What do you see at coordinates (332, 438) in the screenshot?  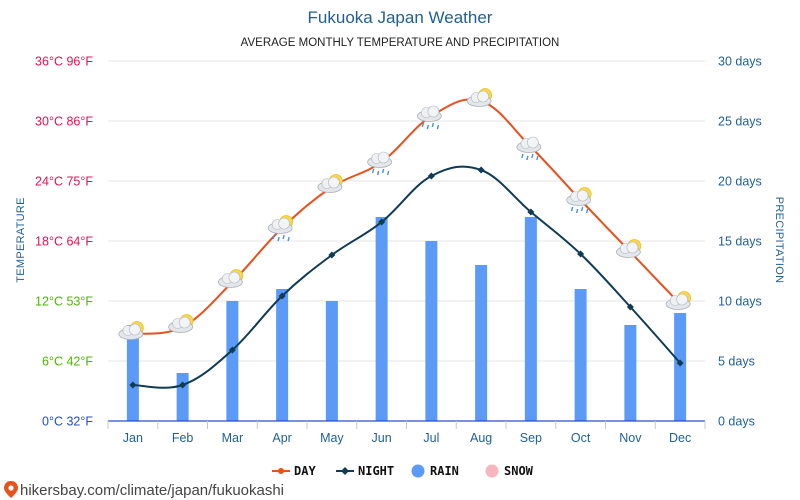 I see `x-tick-label: May` at bounding box center [332, 438].